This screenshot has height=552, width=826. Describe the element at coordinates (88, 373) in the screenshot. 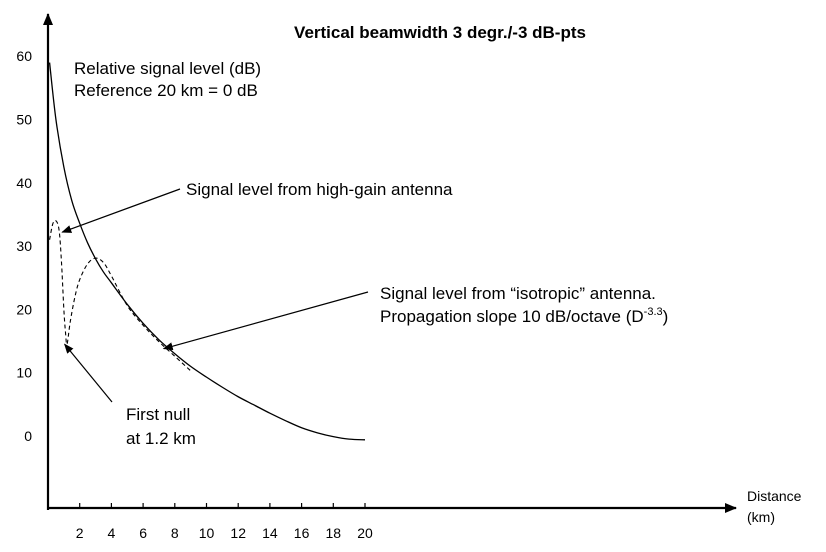

I see `annotation-first-null-arrow` at that location.